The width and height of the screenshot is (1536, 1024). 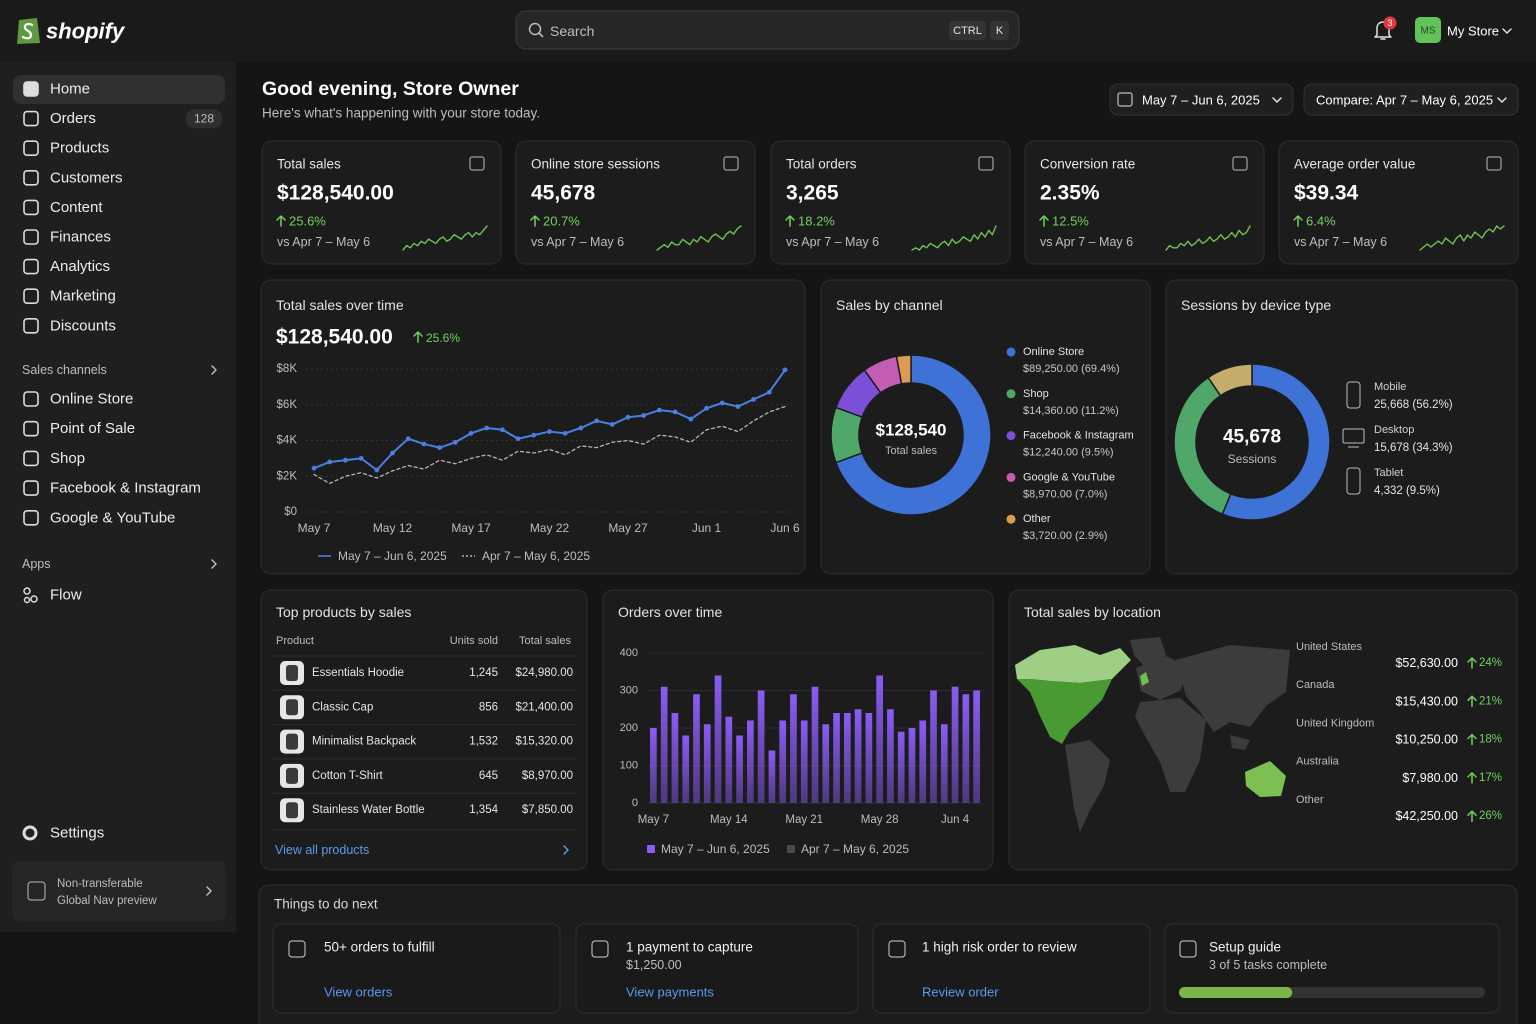 What do you see at coordinates (572, 31) in the screenshot?
I see `search-placeholder: Search` at bounding box center [572, 31].